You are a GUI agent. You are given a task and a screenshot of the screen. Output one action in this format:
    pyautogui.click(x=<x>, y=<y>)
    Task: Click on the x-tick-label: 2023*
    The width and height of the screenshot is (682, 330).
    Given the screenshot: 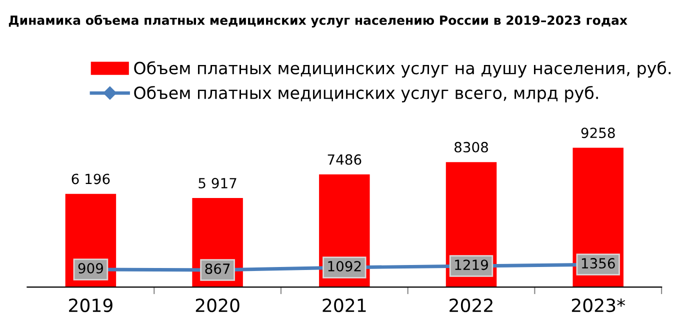 What is the action you would take?
    pyautogui.click(x=599, y=305)
    